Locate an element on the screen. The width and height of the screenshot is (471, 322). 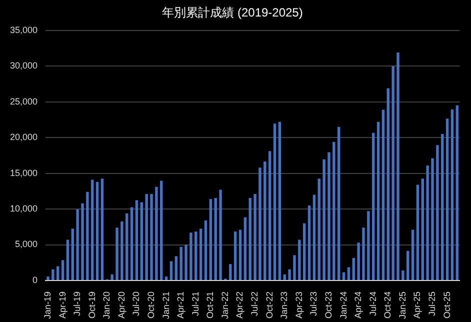
x-tick-label: Jul-23 is located at coordinates (313, 303).